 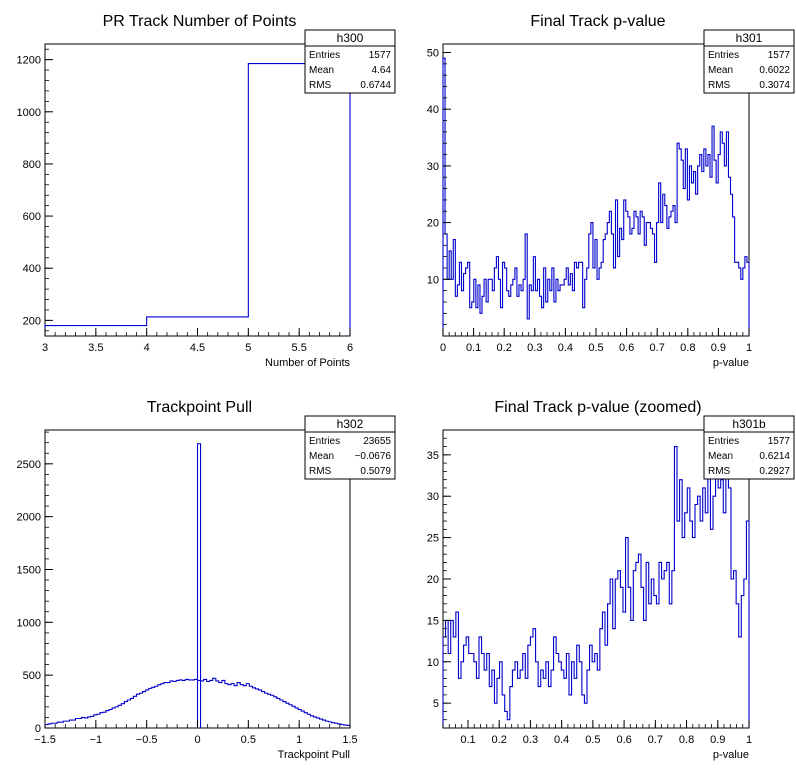 I want to click on x-tick-labels: 3 3.5 4 4.5 5 5.5 6, so click(x=197, y=341).